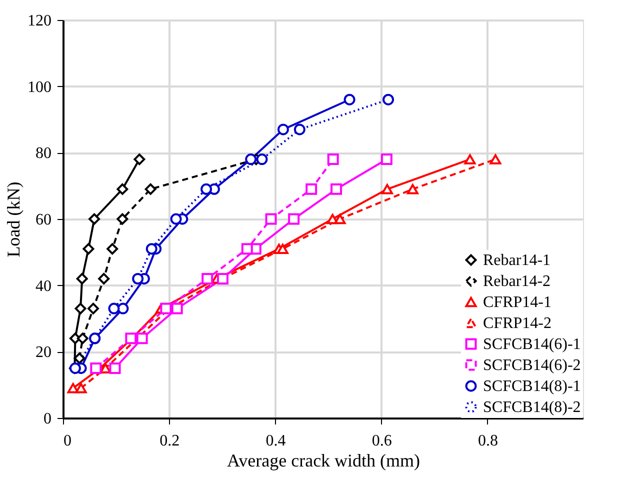 Image resolution: width=625 pixels, height=491 pixels. I want to click on y-axis-title: Load (kN), so click(14, 220).